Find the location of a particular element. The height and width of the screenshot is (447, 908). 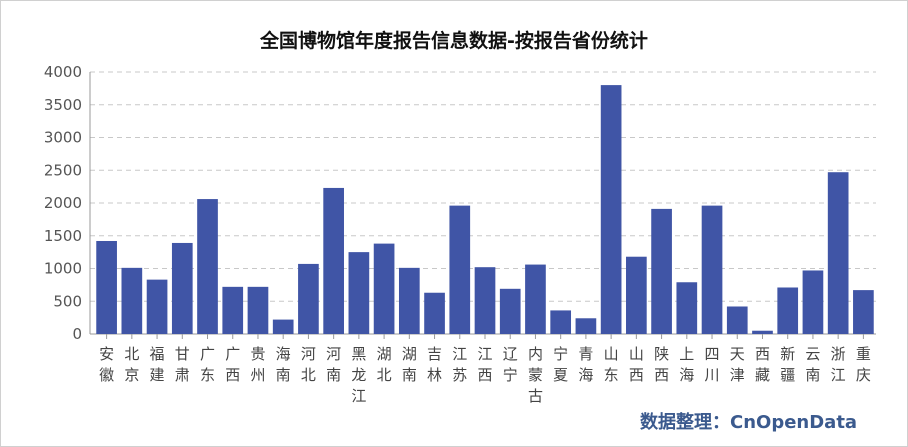

x-tick-label: 云南 is located at coordinates (812, 364).